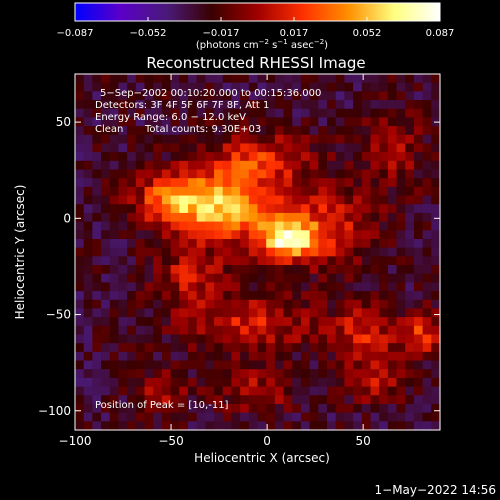  What do you see at coordinates (363, 441) in the screenshot?
I see `x-tick-label: 50` at bounding box center [363, 441].